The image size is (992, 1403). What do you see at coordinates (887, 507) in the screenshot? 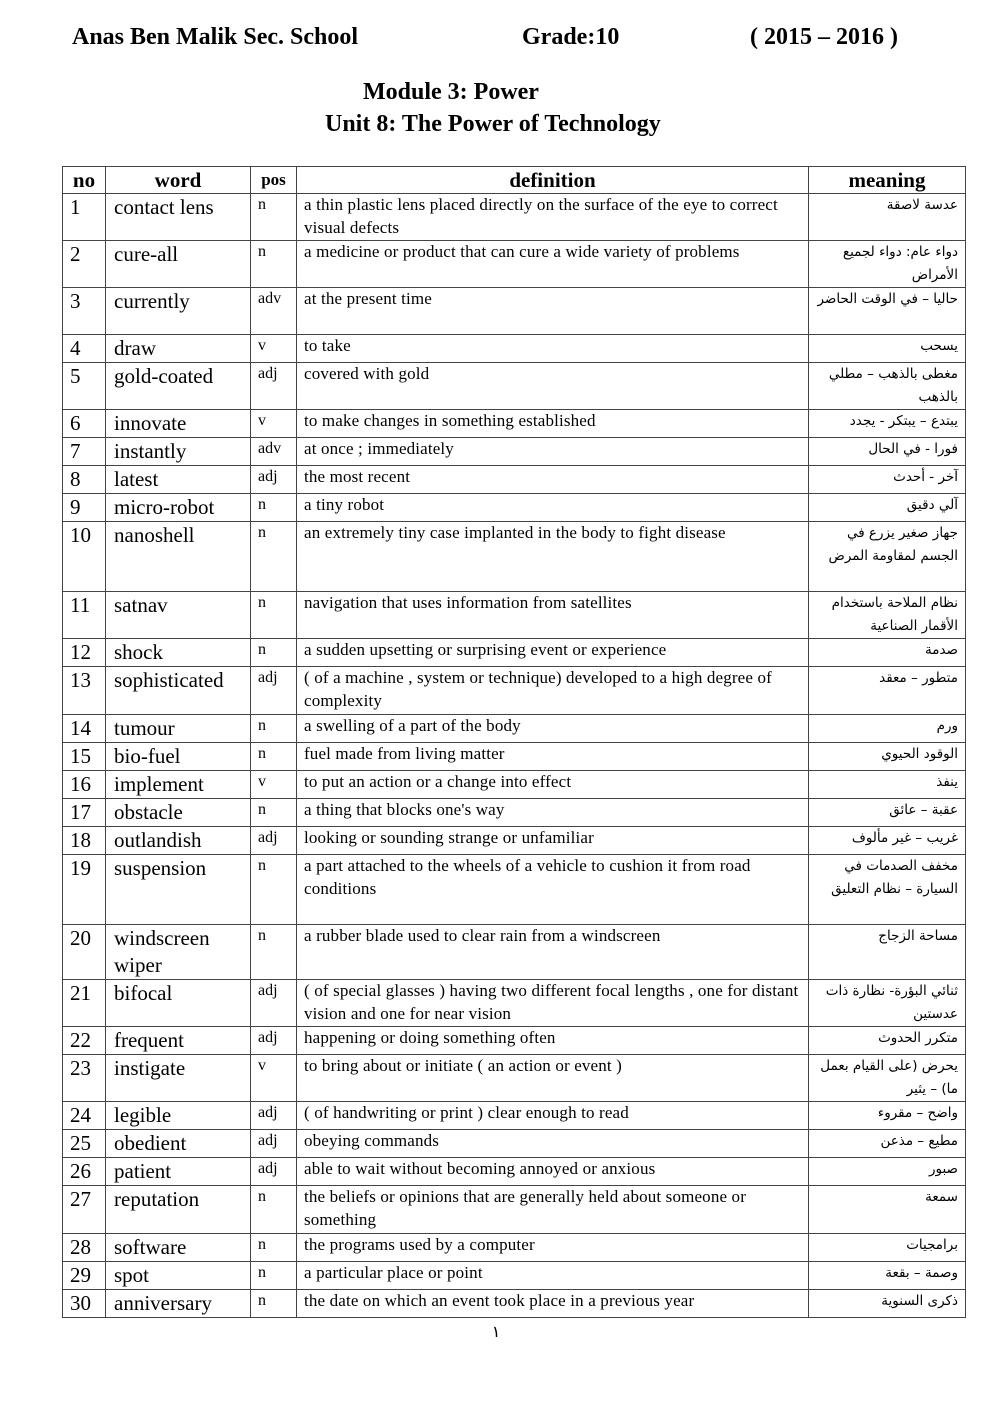
I see `cell-meaning: آلي دقيق` at bounding box center [887, 507].